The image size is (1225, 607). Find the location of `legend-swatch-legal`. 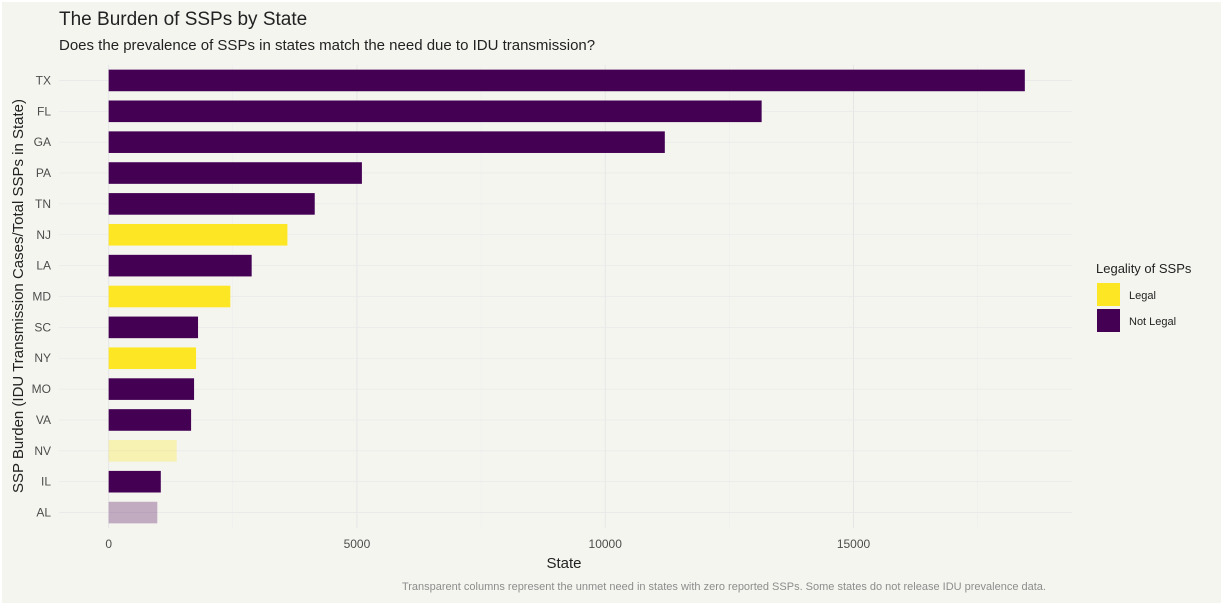

legend-swatch-legal is located at coordinates (1108, 294).